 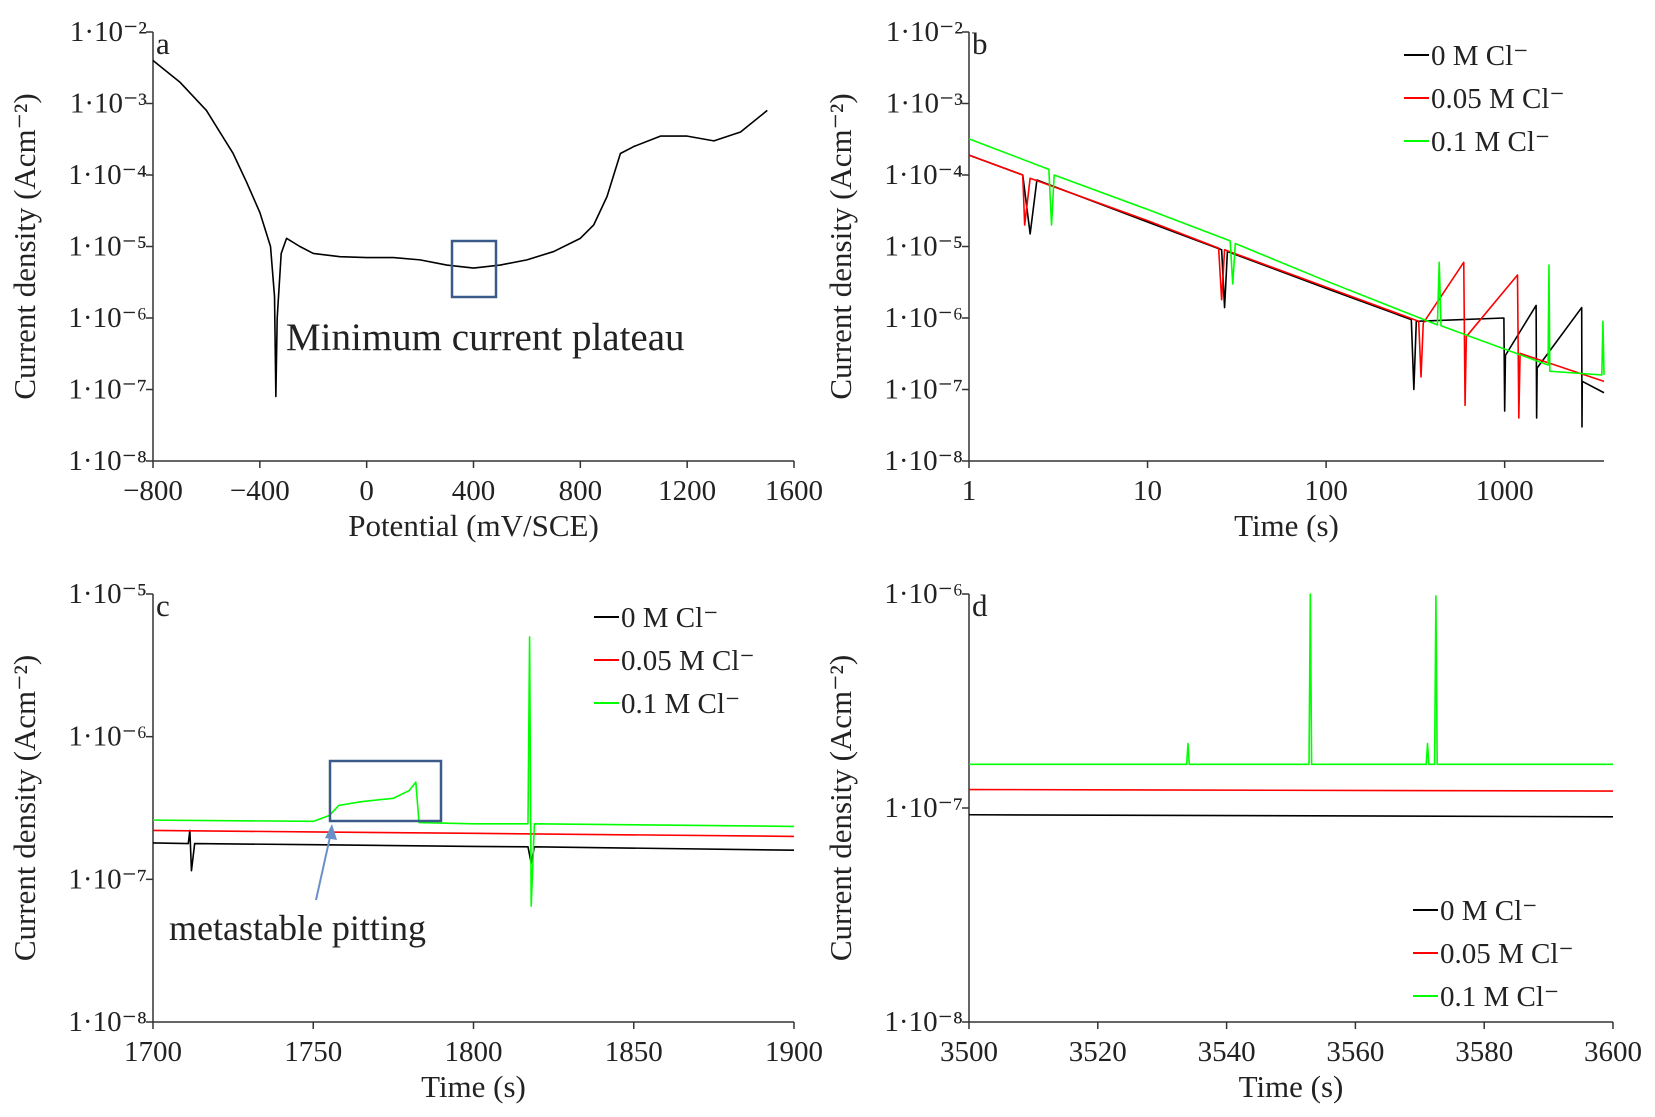 What do you see at coordinates (687, 491) in the screenshot?
I see `x-tick-label: 1200` at bounding box center [687, 491].